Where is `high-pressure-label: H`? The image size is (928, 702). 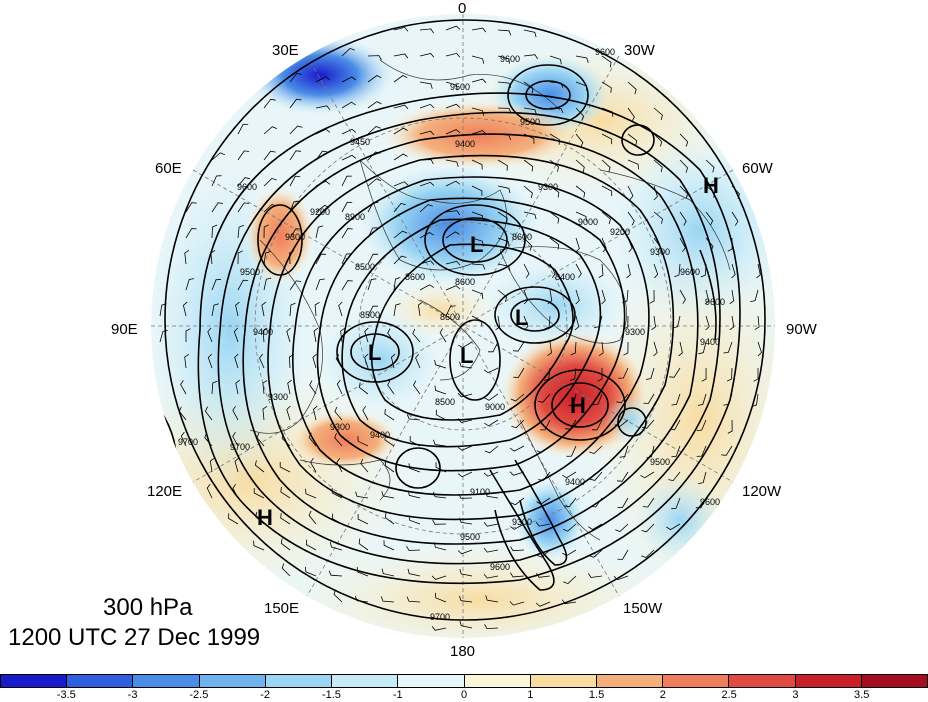
high-pressure-label: H is located at coordinates (711, 185).